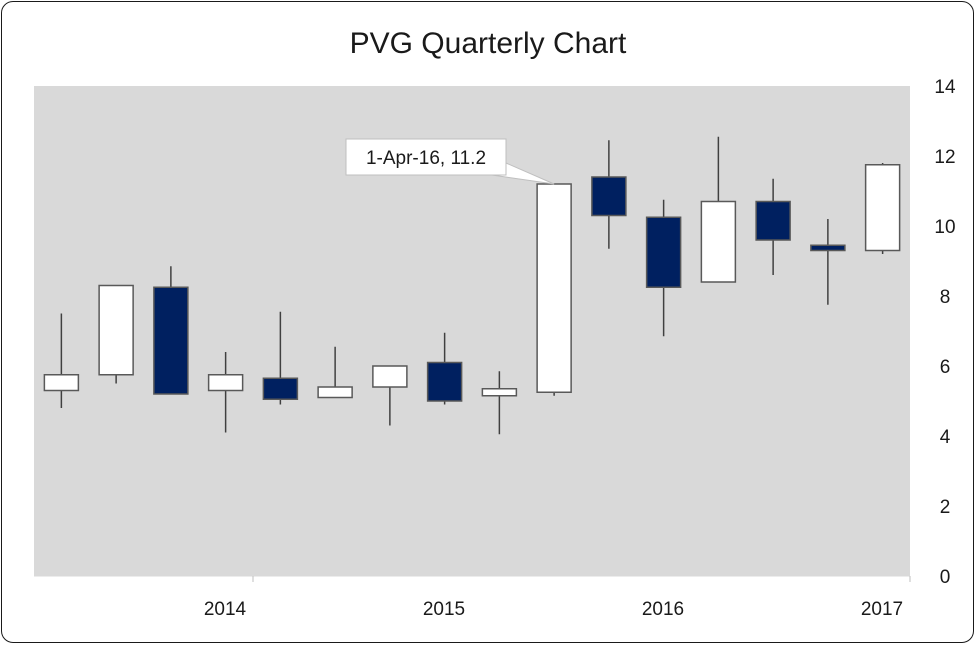 This screenshot has width=977, height=646. Describe the element at coordinates (945, 297) in the screenshot. I see `y-tick-label: 8` at that location.